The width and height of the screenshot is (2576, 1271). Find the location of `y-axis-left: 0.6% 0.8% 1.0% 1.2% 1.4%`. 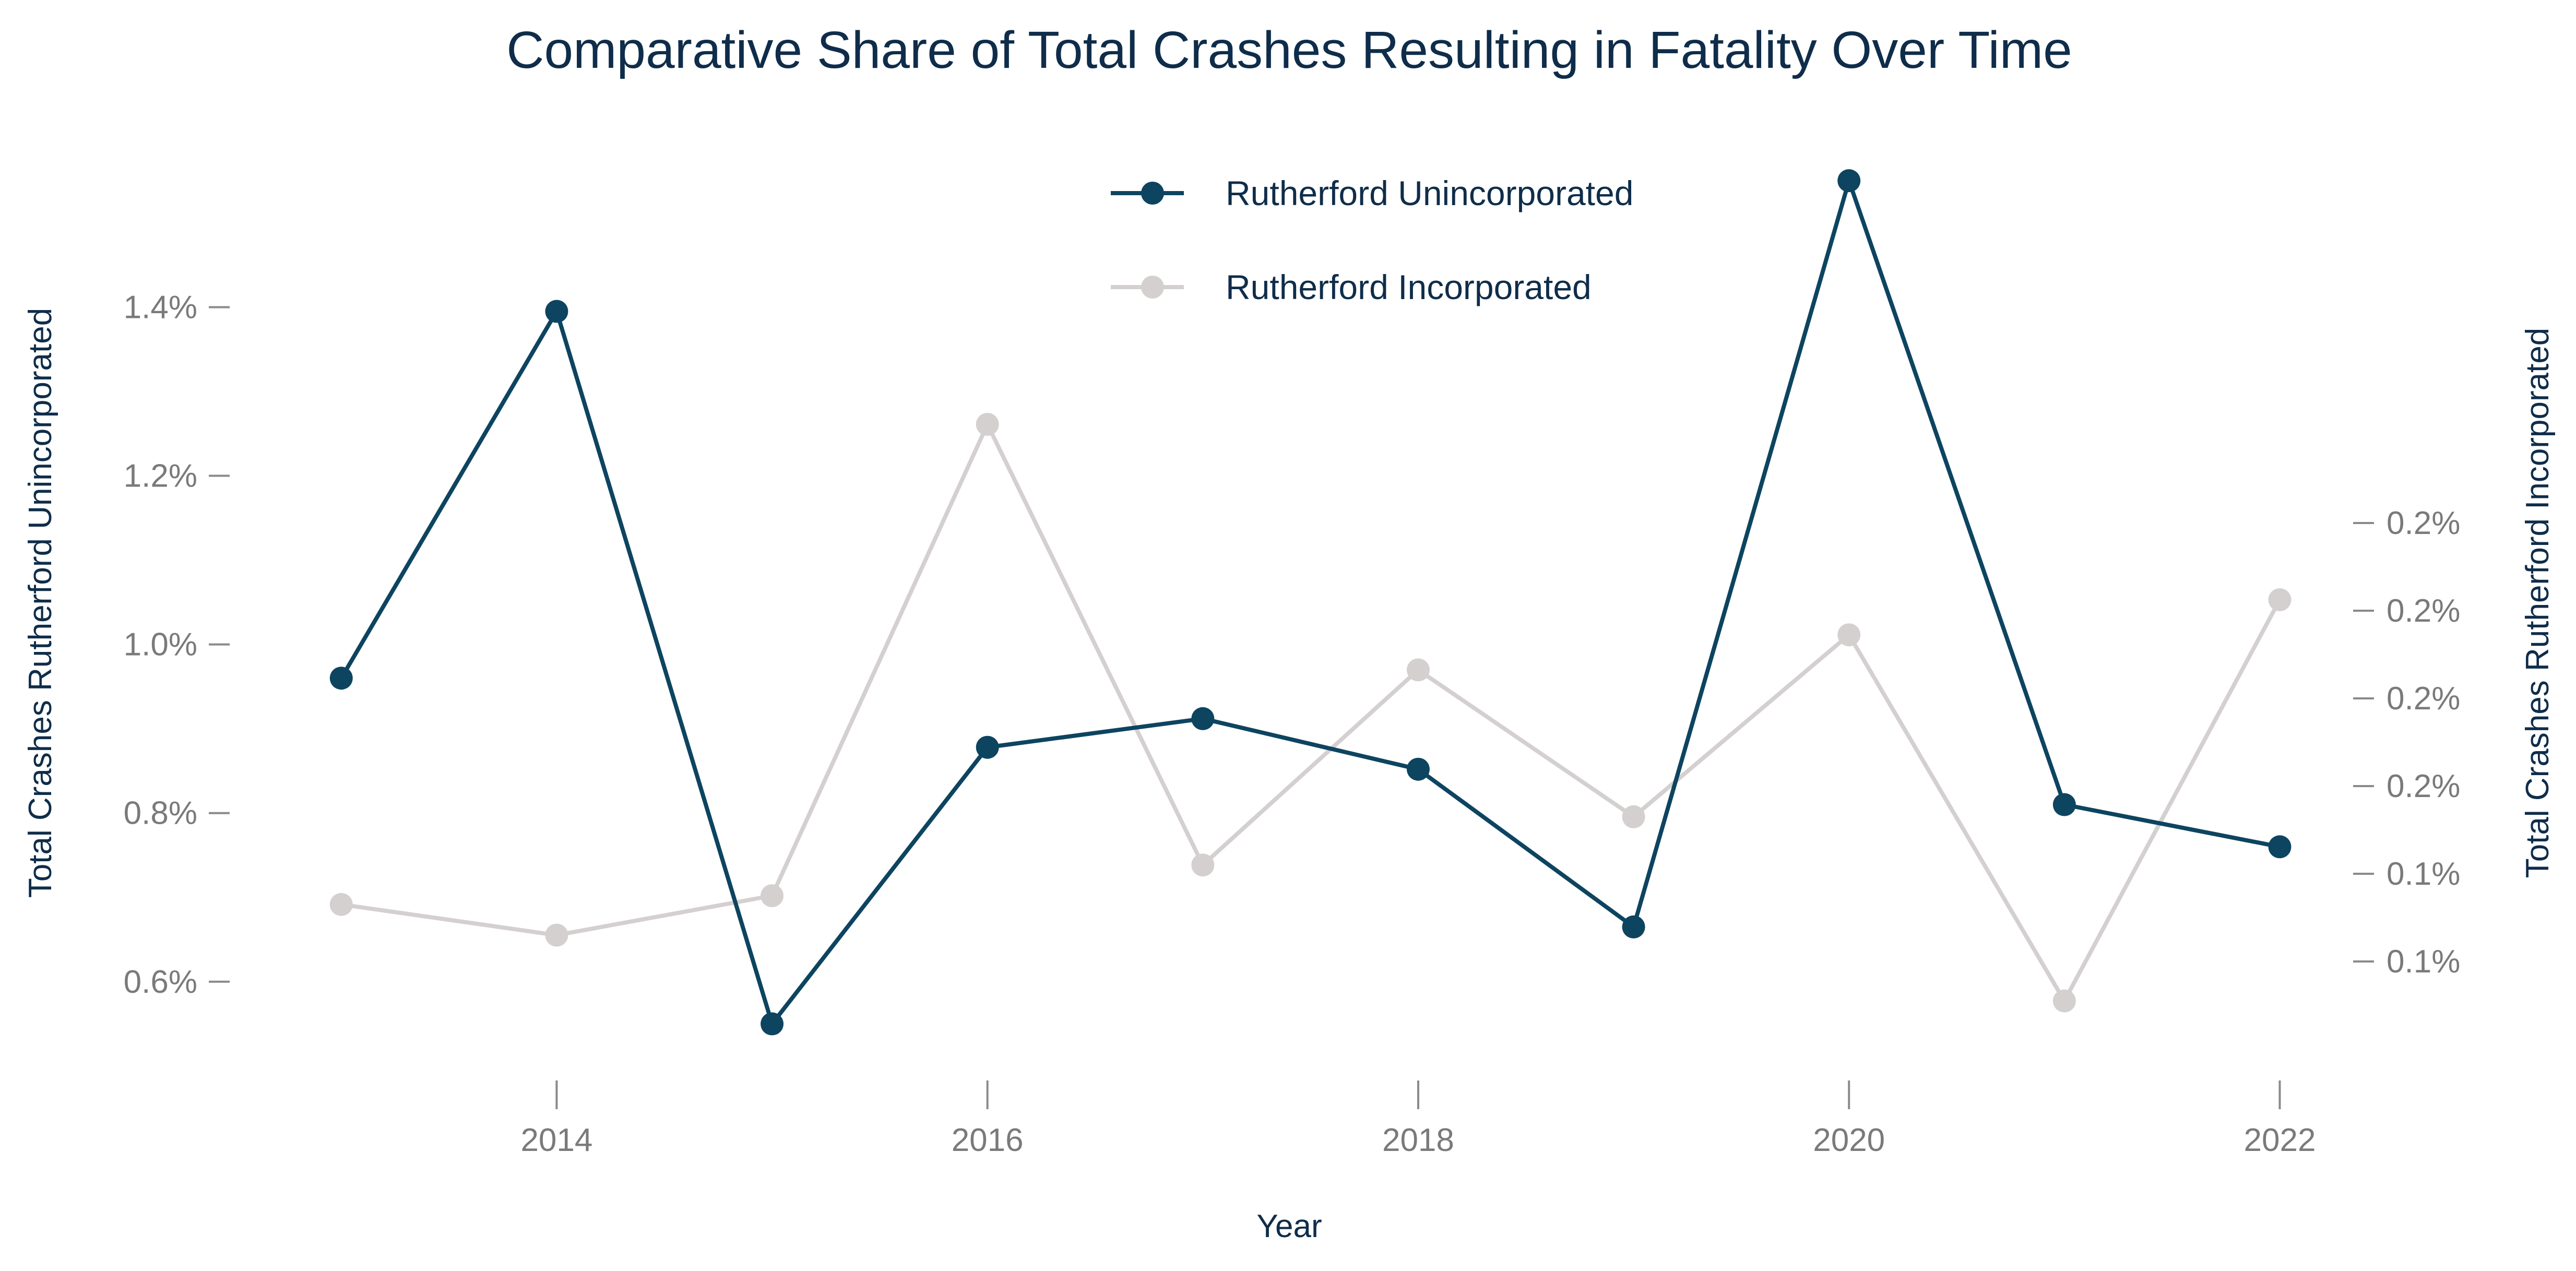

y-axis-left: 0.6% 0.8% 1.0% 1.2% 1.4% is located at coordinates (177, 644).